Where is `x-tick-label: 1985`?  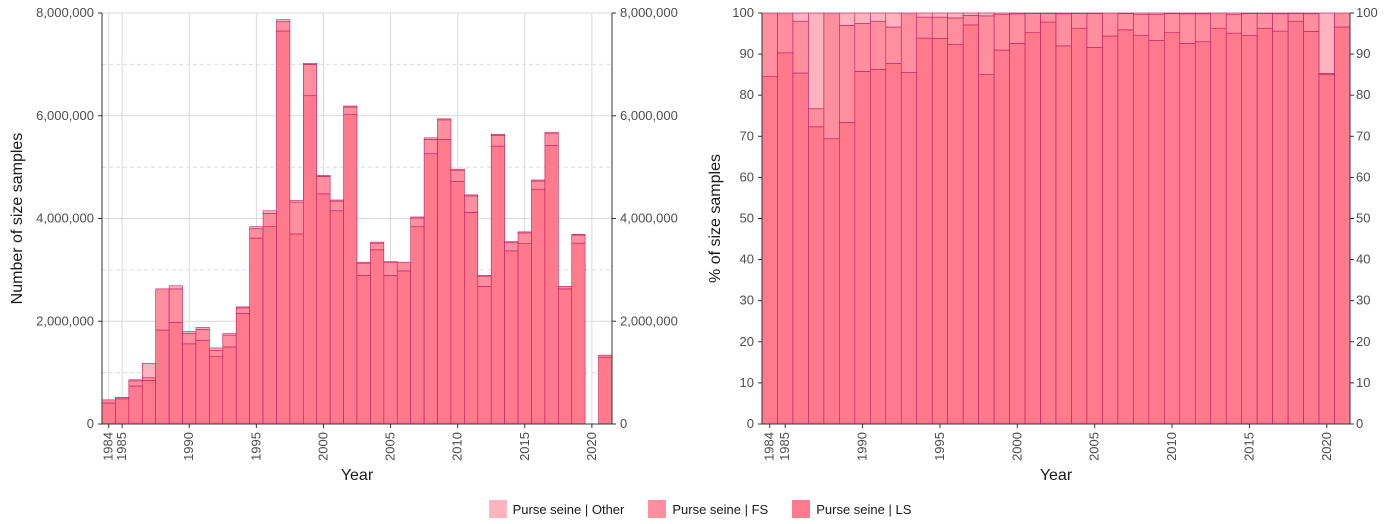 x-tick-label: 1985 is located at coordinates (784, 446).